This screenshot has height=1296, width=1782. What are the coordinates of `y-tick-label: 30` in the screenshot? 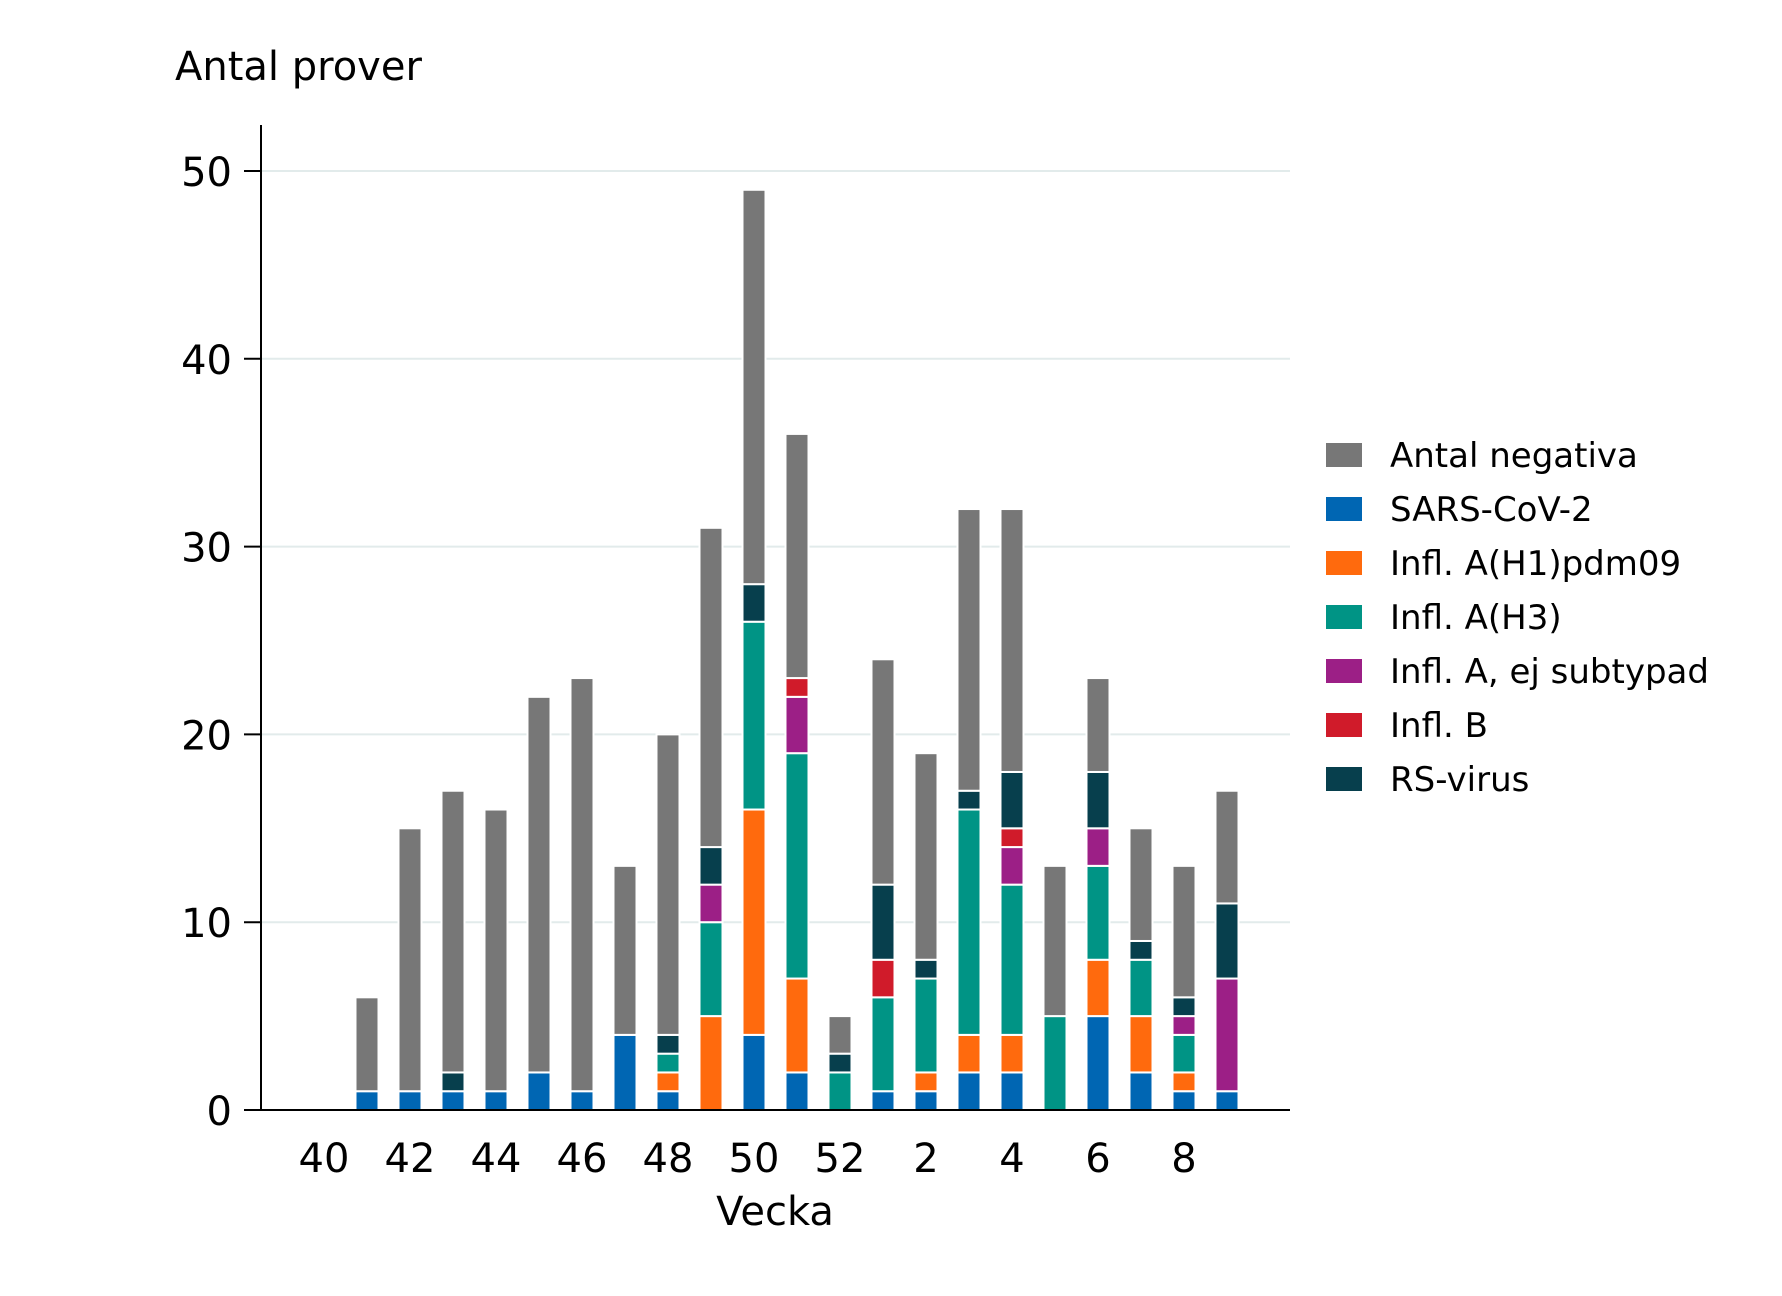 It's located at (206, 549).